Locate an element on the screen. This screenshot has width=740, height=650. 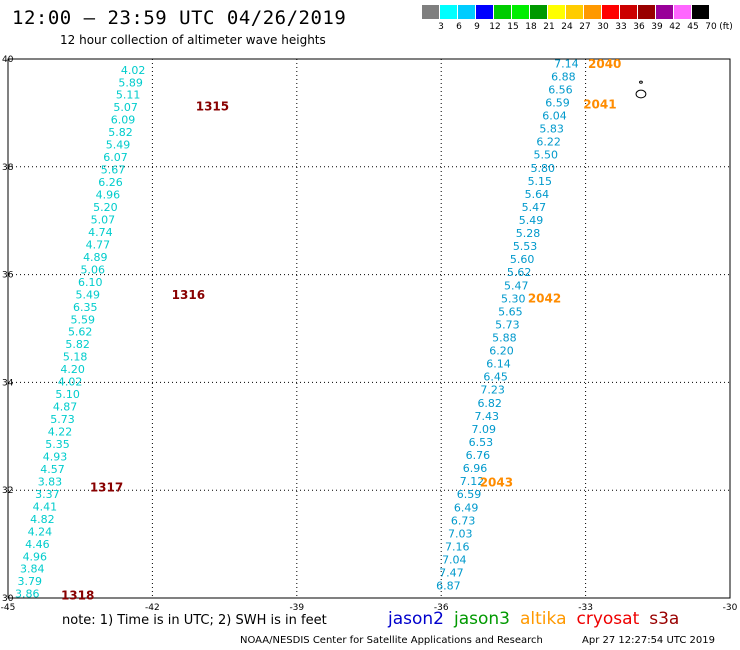
legend-label: 21 is located at coordinates (549, 27).